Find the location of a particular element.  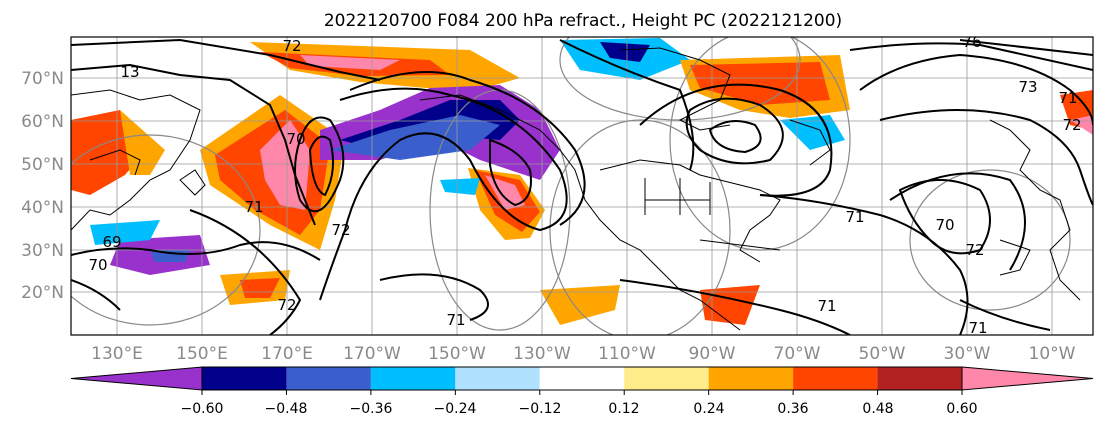

lon-label: 130°W is located at coordinates (542, 354).